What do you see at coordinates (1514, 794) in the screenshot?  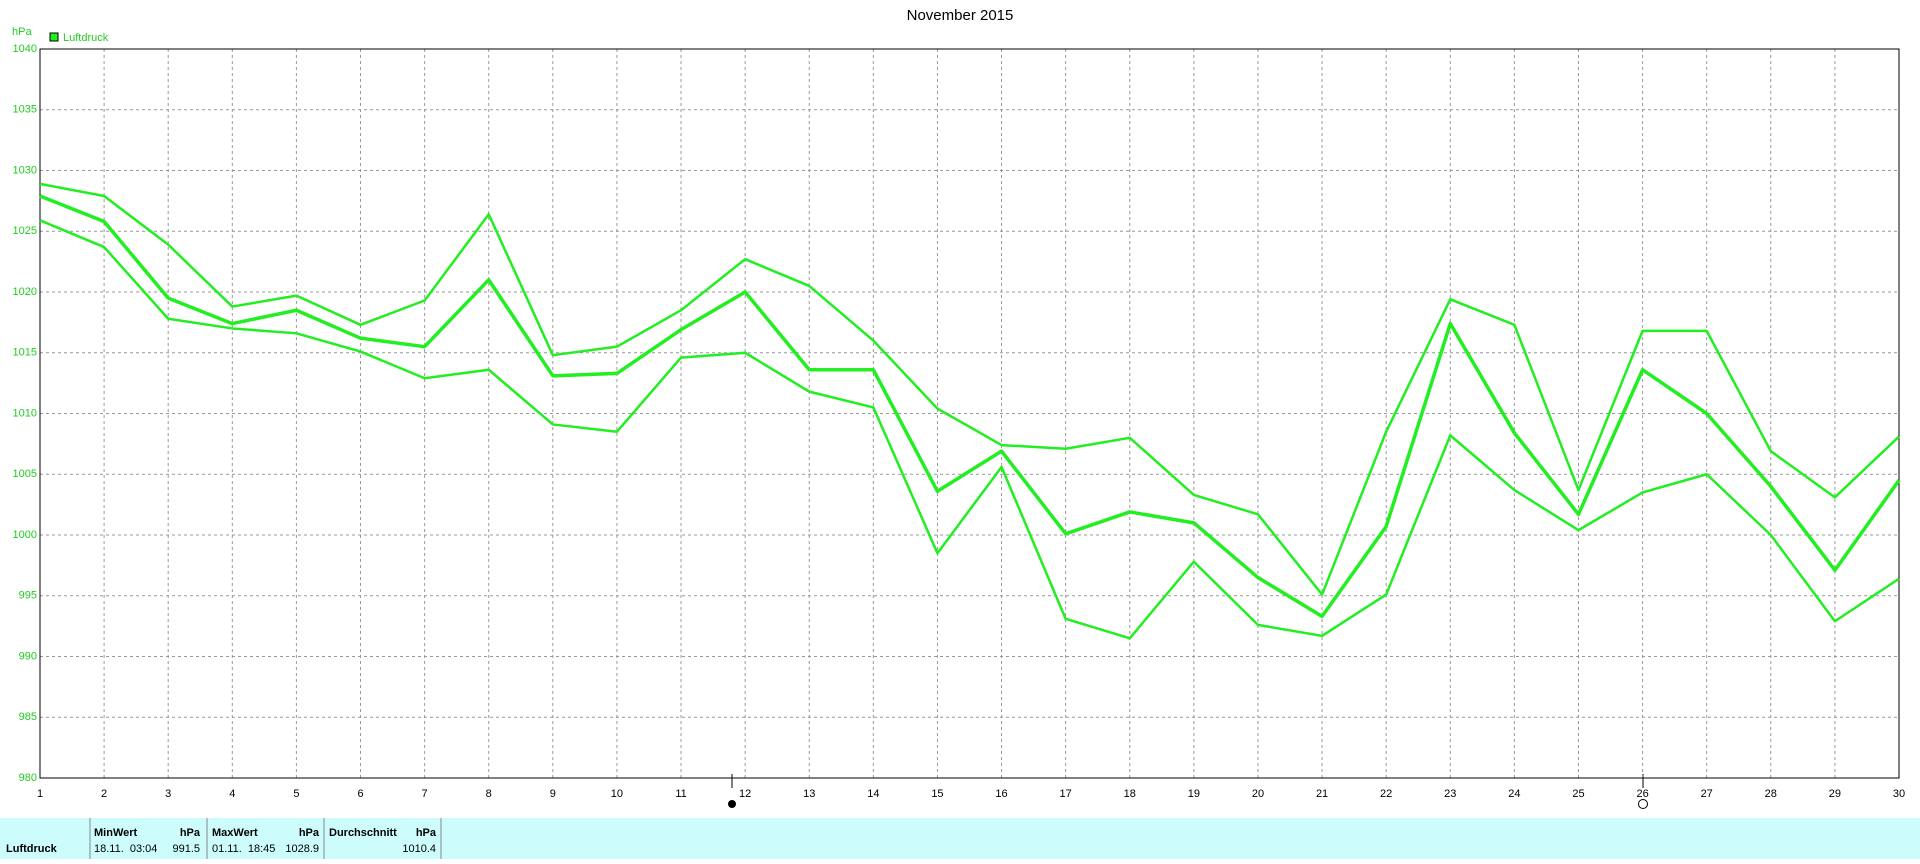 I see `x-tick-label: 24` at bounding box center [1514, 794].